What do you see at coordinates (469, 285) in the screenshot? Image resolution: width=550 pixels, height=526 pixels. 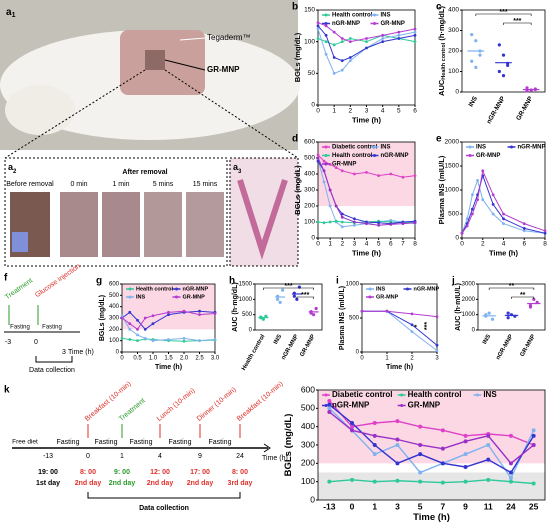 I see `y-tick-label: 3000` at bounding box center [469, 285].